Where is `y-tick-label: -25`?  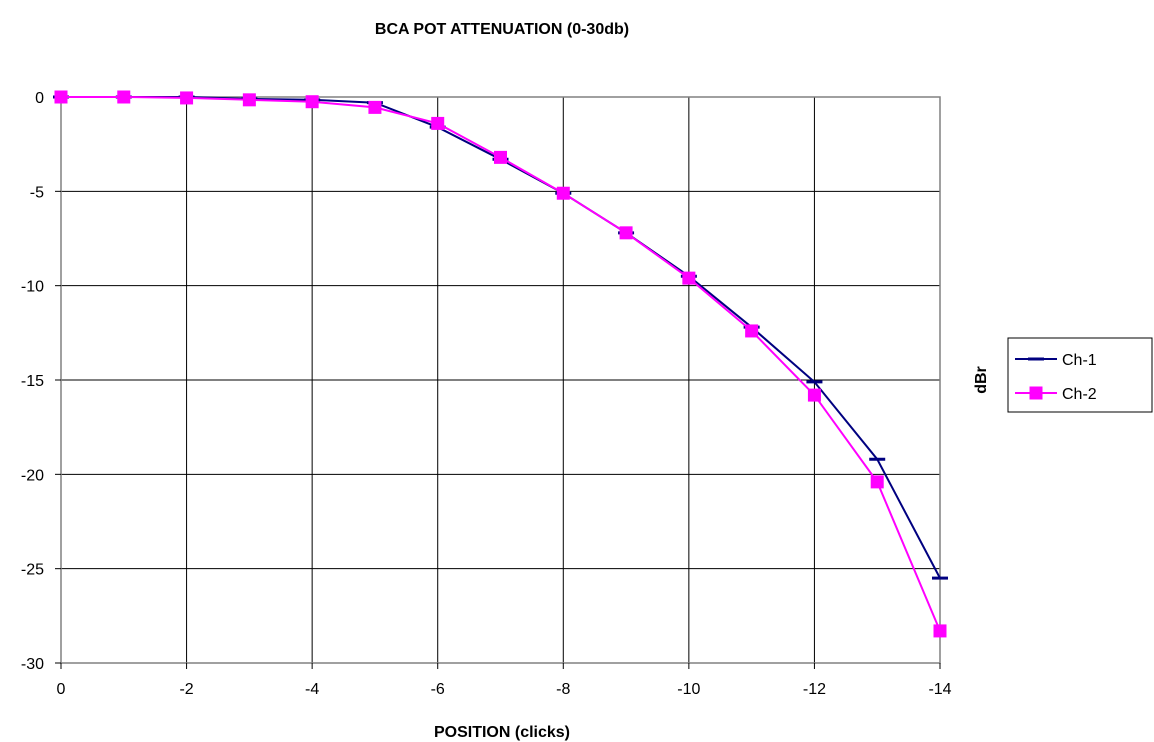 y-tick-label: -25 is located at coordinates (32, 570).